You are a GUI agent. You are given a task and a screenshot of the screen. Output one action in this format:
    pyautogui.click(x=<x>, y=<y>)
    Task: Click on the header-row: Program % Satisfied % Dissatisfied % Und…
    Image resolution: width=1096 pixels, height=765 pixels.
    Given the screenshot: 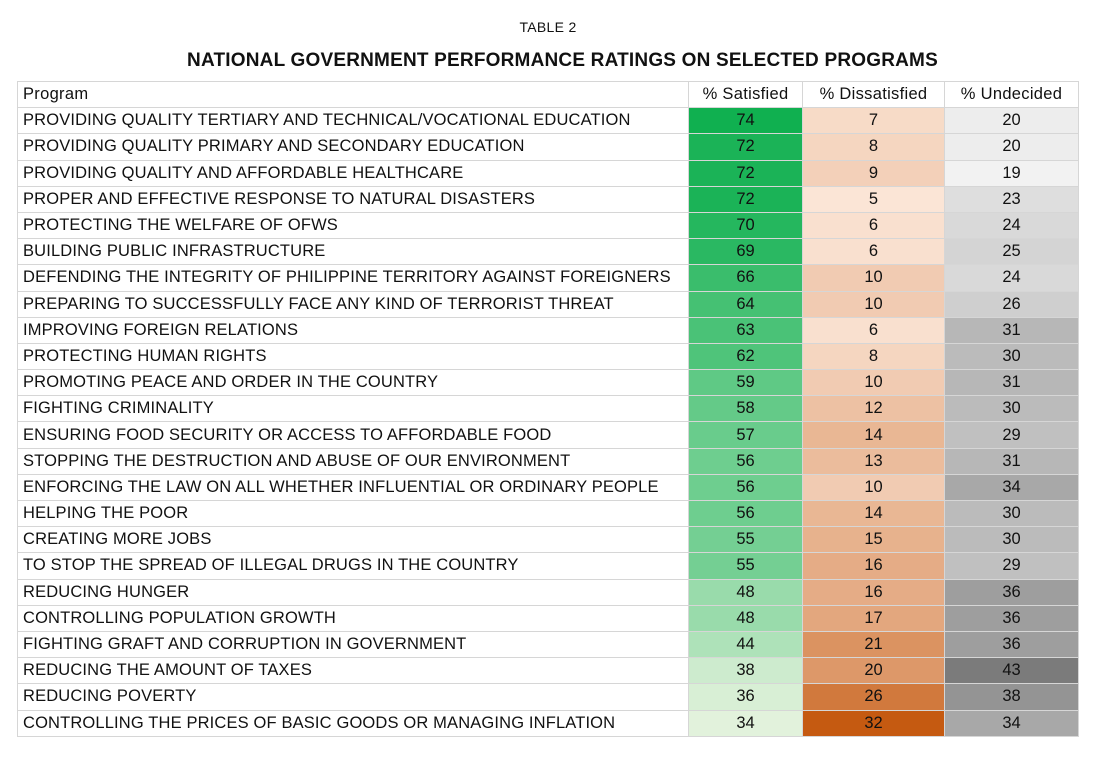 What is the action you would take?
    pyautogui.click(x=548, y=94)
    